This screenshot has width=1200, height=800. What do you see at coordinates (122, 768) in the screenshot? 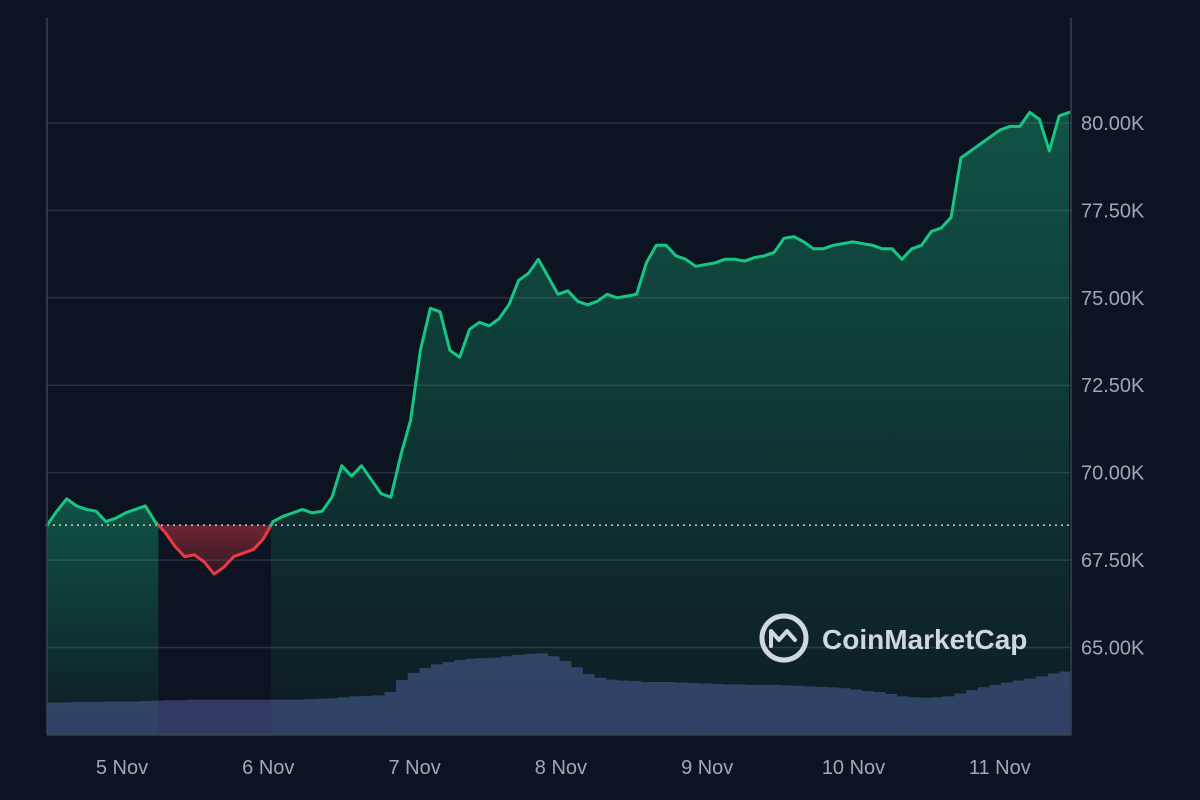
I see `x-tick-label: 5 Nov` at bounding box center [122, 768].